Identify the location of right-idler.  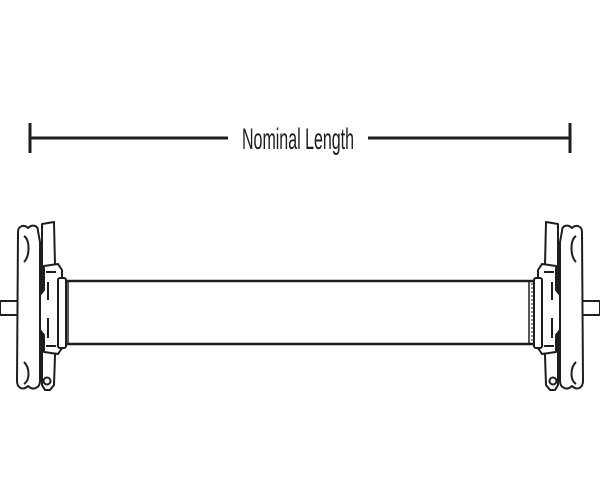
(549, 309).